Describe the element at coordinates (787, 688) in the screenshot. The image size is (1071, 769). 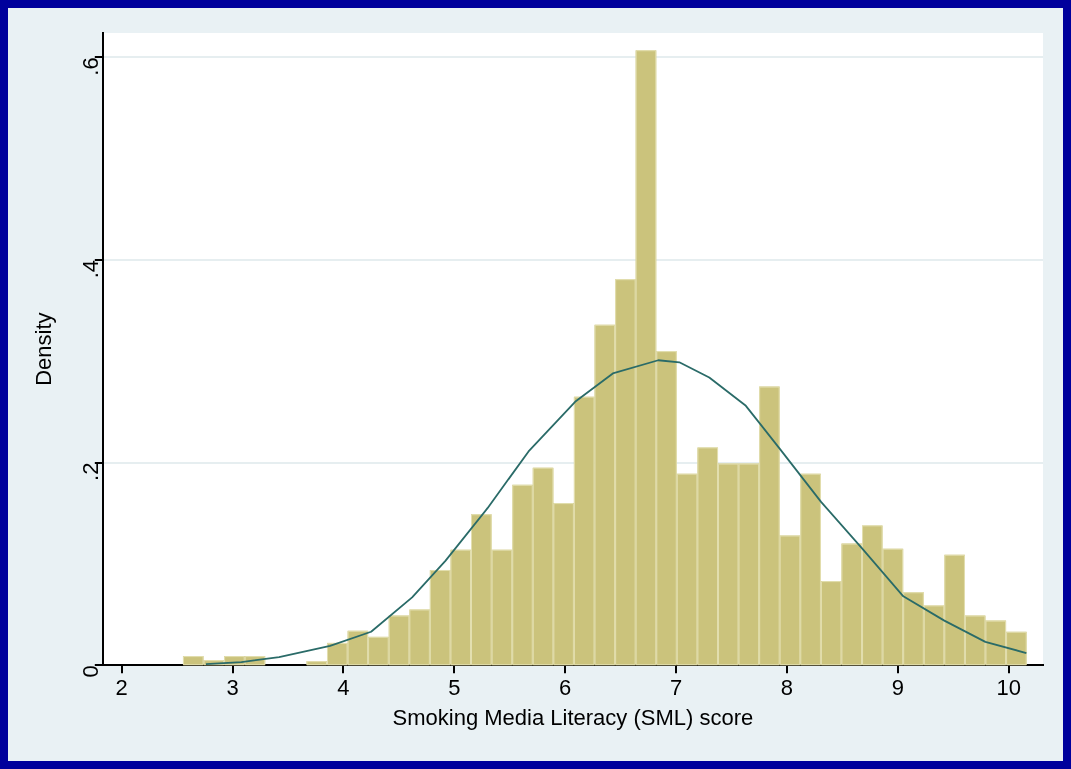
I see `x-tick-label: 8` at that location.